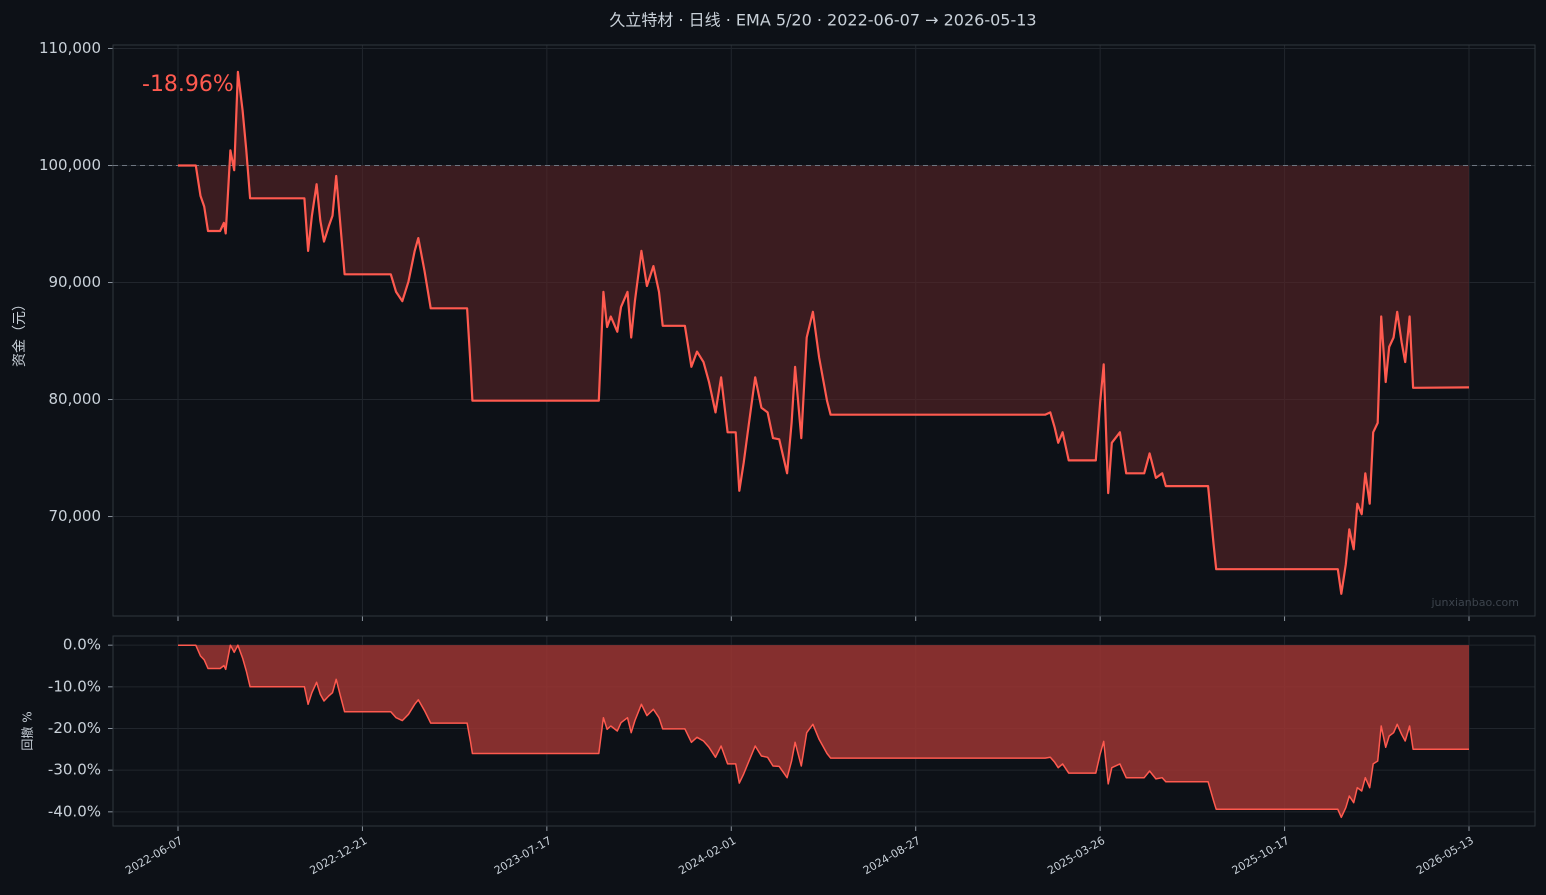 This screenshot has height=895, width=1546. Describe the element at coordinates (75, 516) in the screenshot. I see `y-tick-label: 70,000` at that location.